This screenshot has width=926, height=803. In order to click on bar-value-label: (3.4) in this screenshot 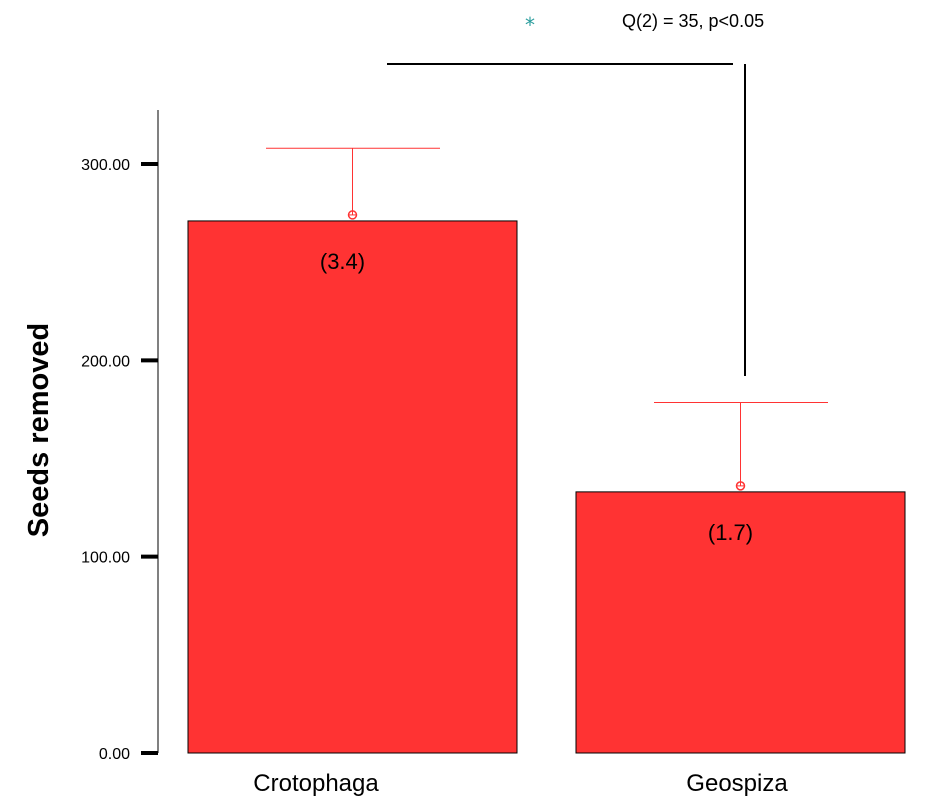, I will do `click(342, 261)`.